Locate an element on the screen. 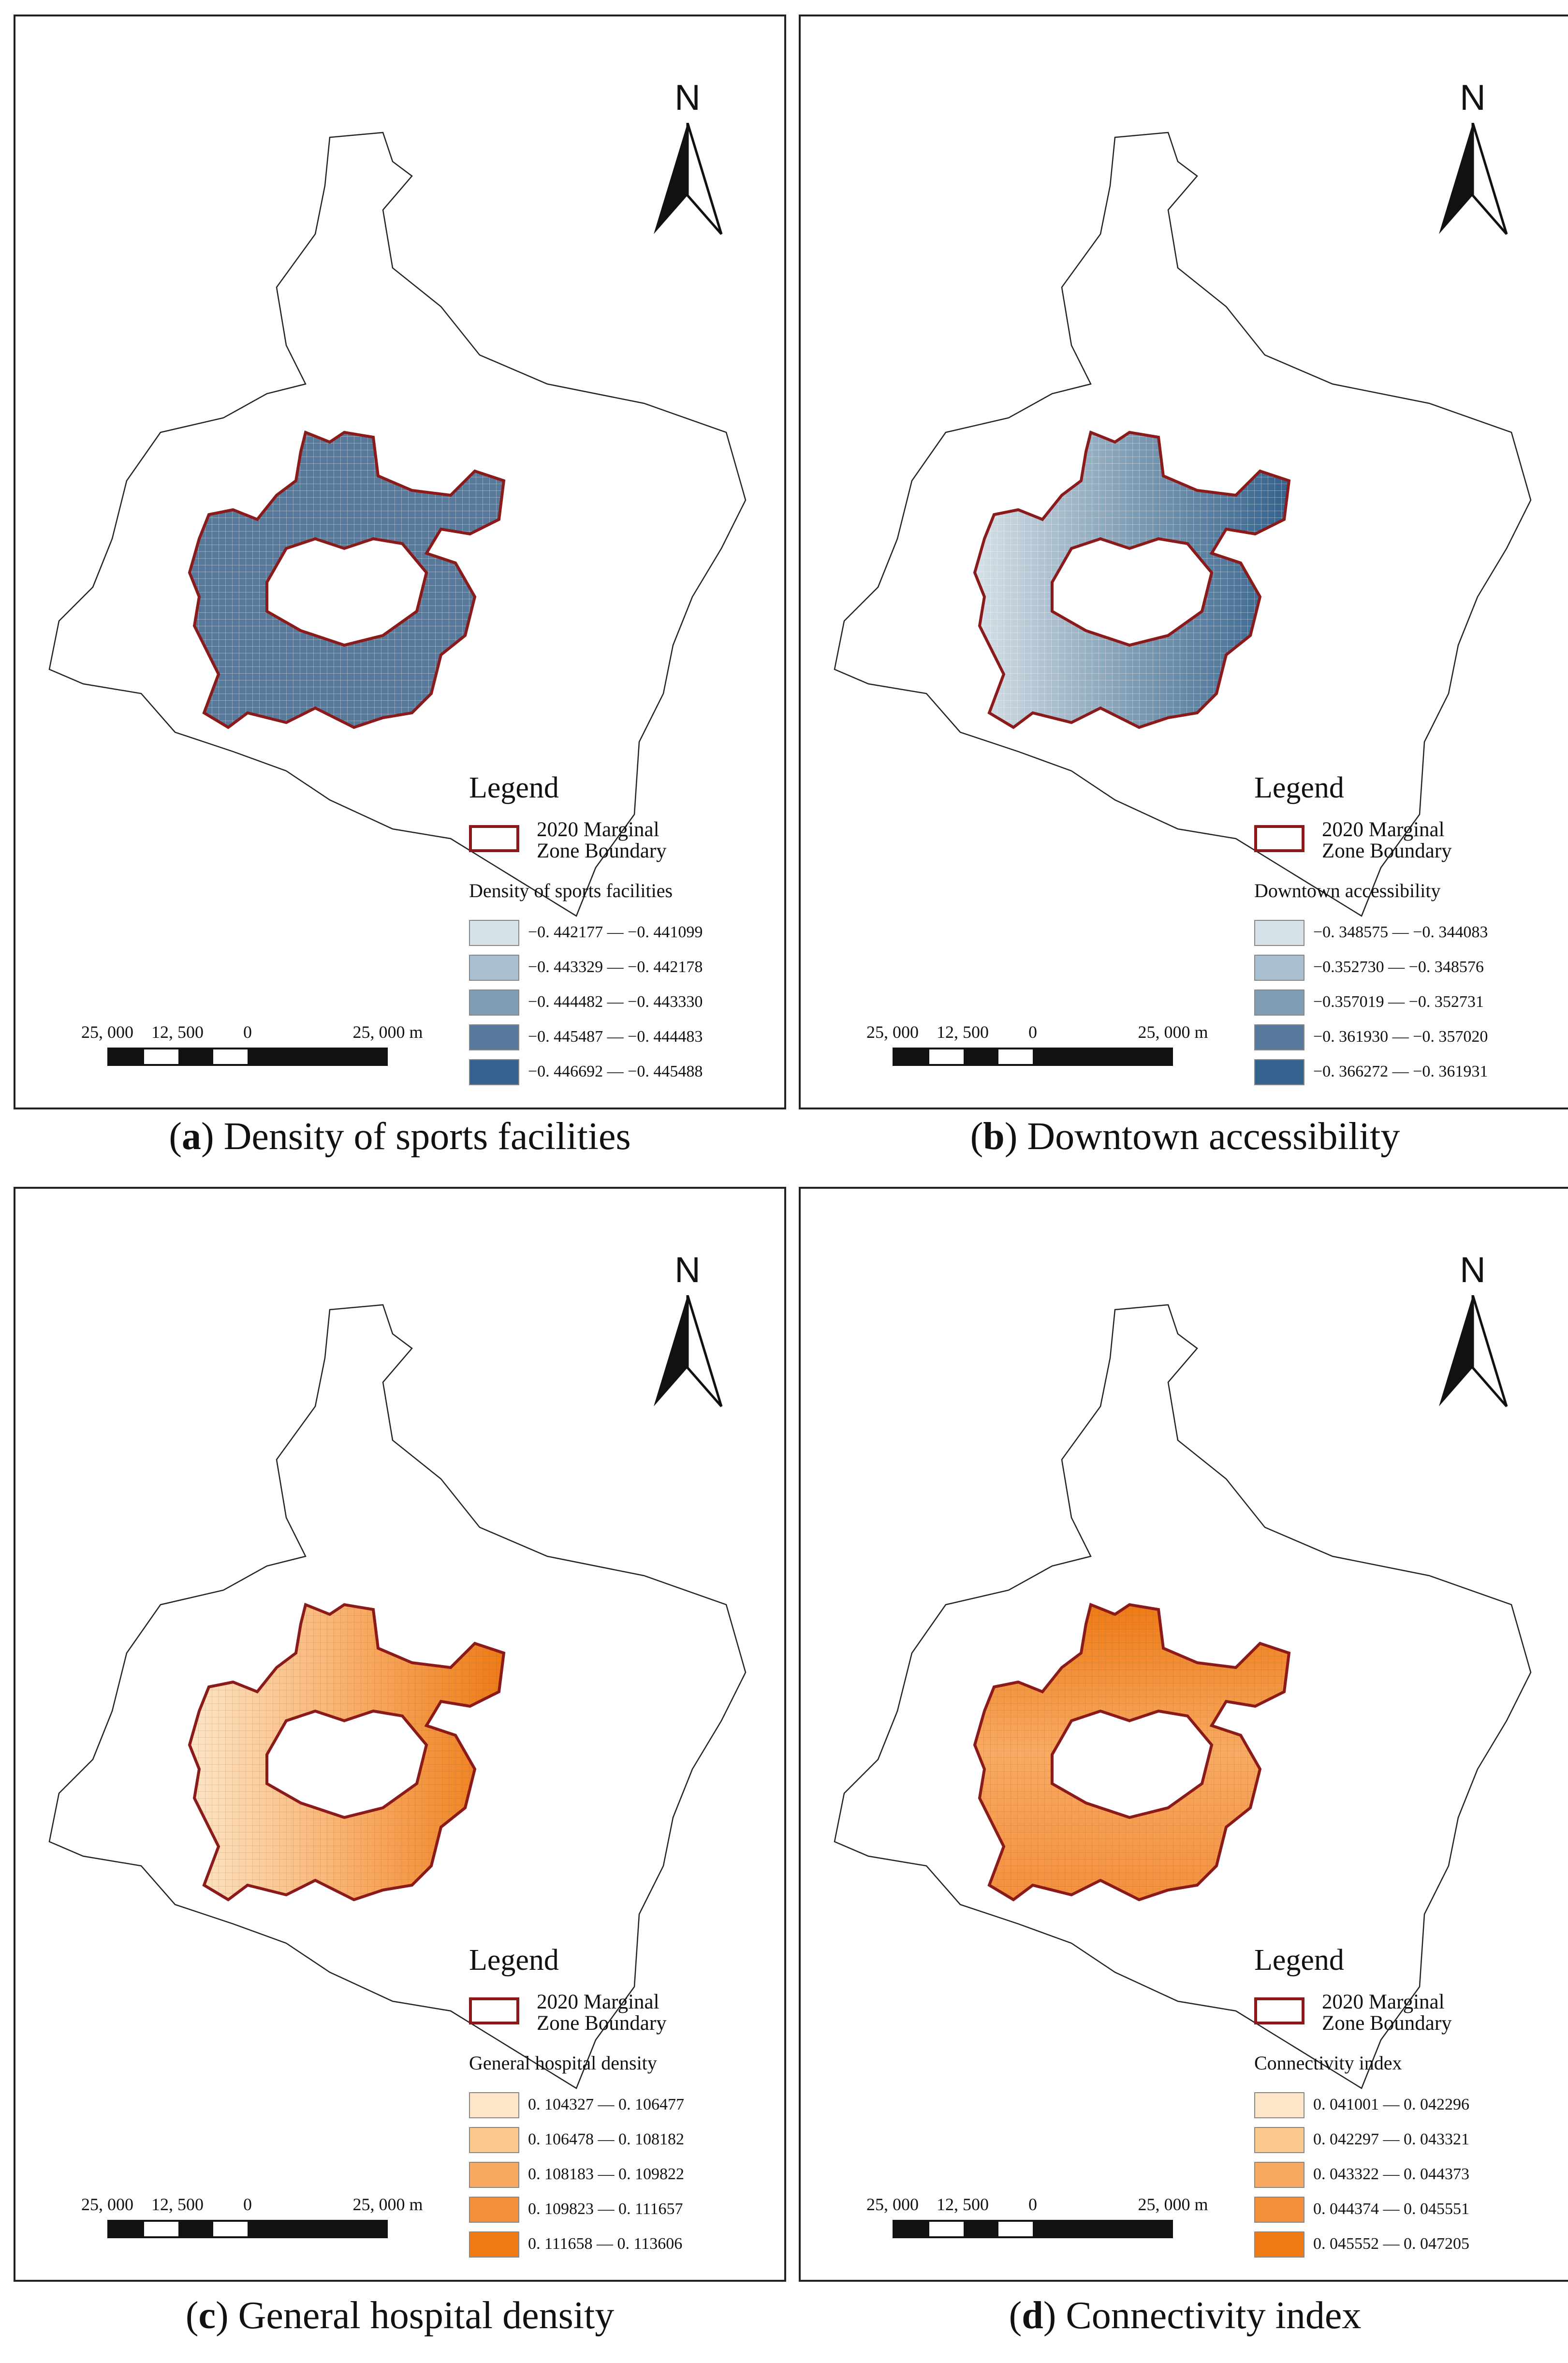 This screenshot has height=2363, width=1568. variable-title: Connectivity index is located at coordinates (1328, 2063).